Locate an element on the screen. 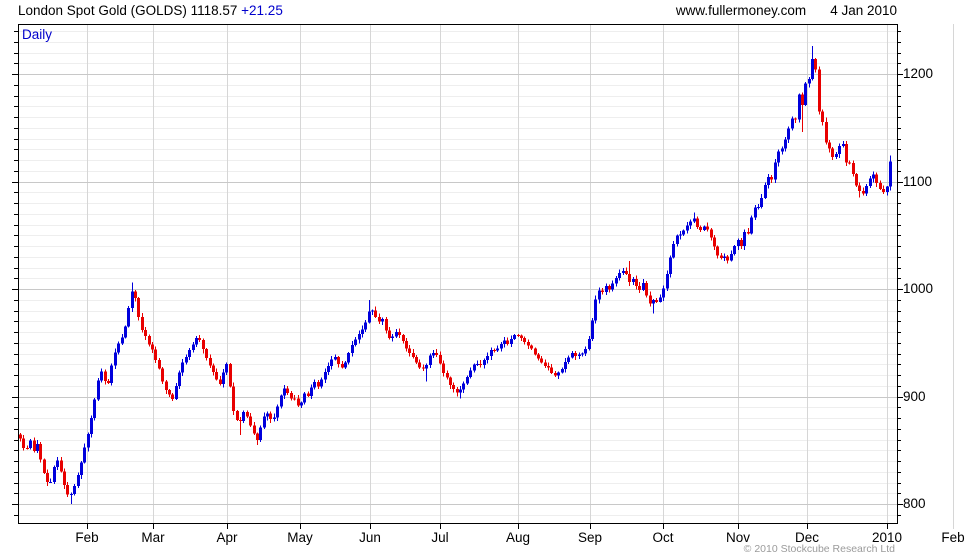 The image size is (980, 560). y-axis-label: 900 is located at coordinates (914, 396).